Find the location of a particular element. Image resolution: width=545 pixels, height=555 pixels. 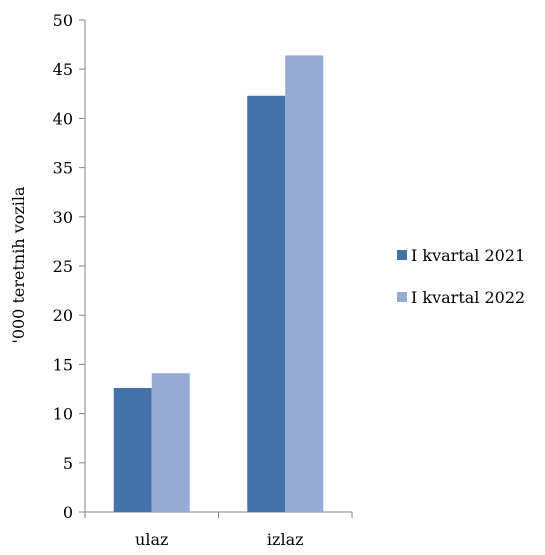

y-tick-label: 35 is located at coordinates (63, 168).